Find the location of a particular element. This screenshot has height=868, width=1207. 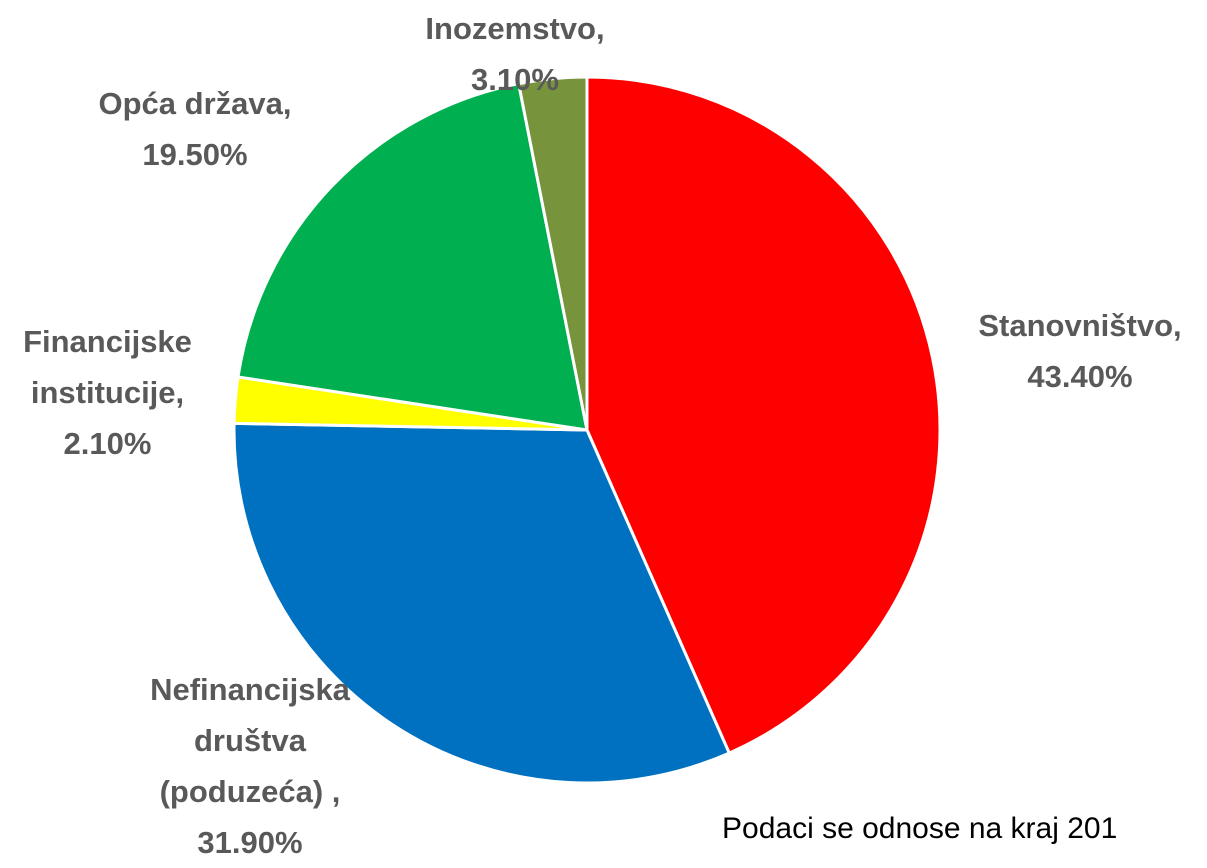

category-label: Financijske institucije, is located at coordinates (107, 367).